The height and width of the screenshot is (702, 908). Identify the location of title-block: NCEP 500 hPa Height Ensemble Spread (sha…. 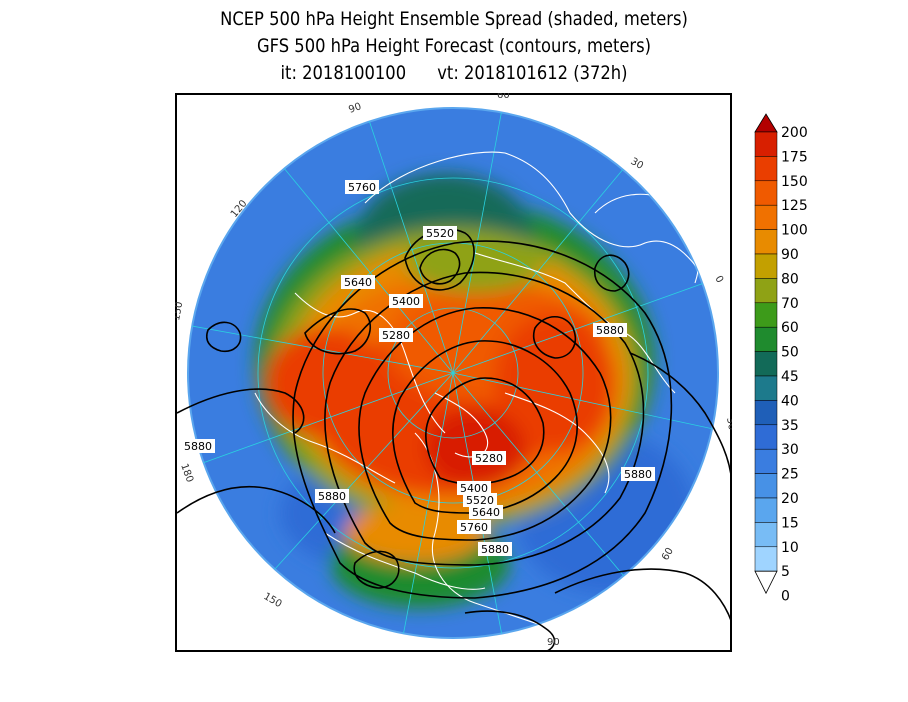
(454, 46).